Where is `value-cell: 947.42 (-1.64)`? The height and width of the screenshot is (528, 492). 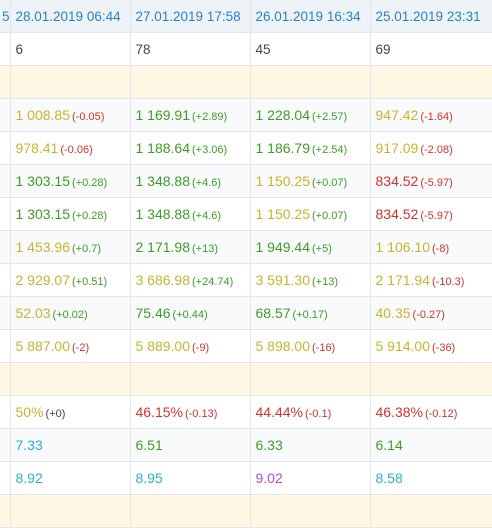
value-cell: 947.42 (-1.64) is located at coordinates (431, 115).